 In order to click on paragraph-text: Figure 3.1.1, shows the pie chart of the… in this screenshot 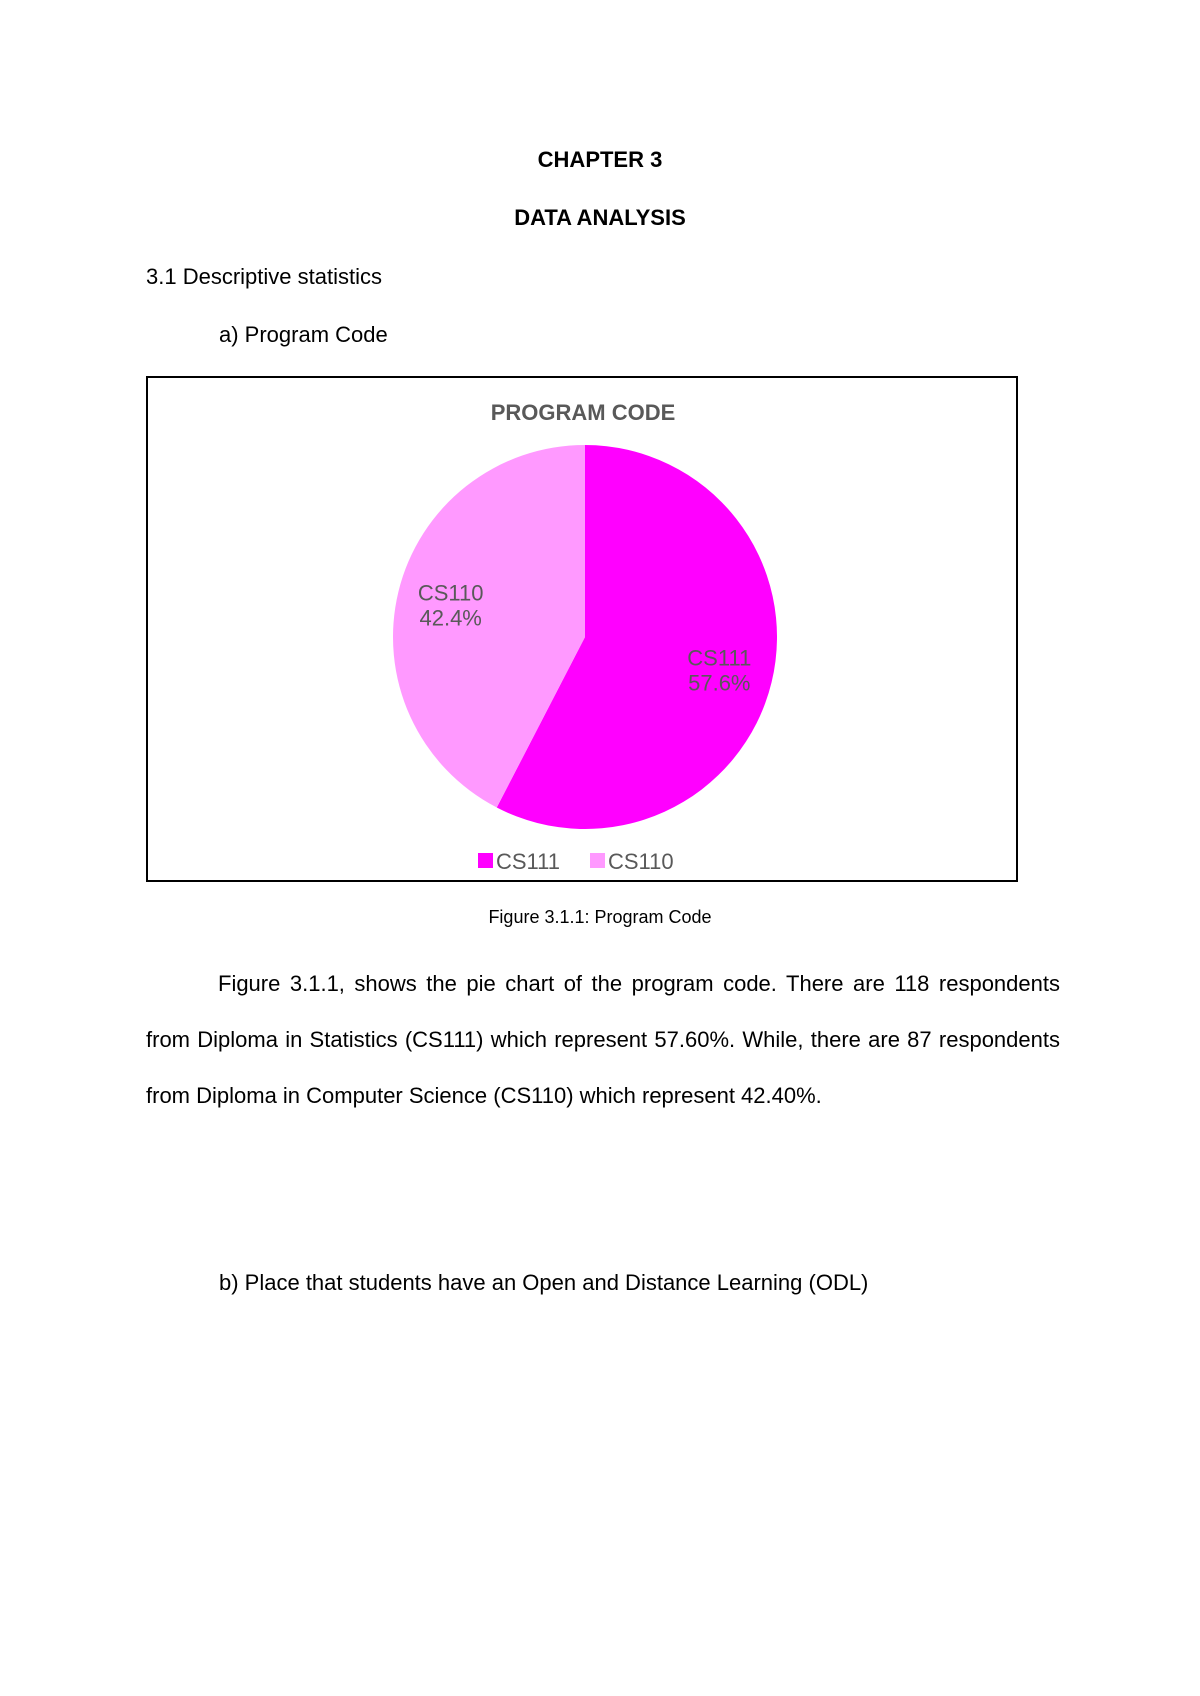, I will do `click(603, 1039)`.